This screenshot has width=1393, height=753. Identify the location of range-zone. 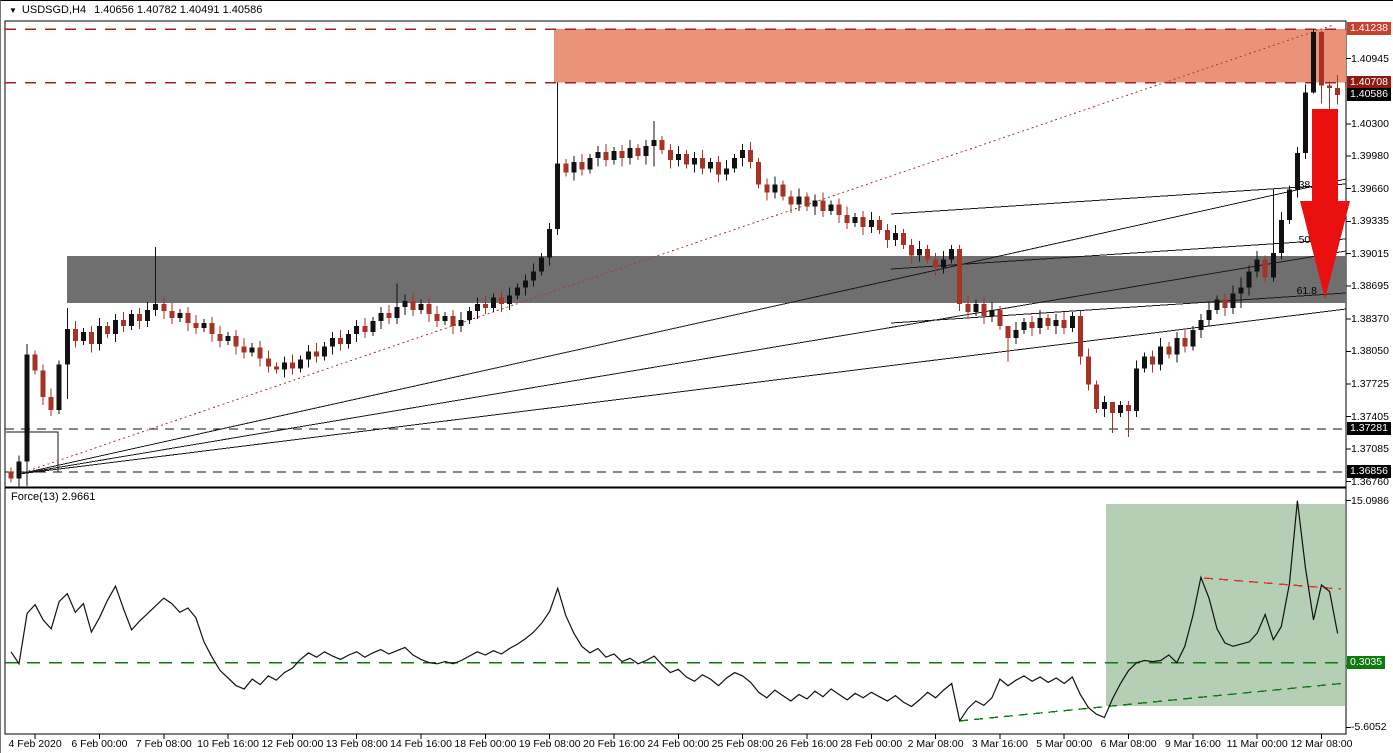
(706, 279).